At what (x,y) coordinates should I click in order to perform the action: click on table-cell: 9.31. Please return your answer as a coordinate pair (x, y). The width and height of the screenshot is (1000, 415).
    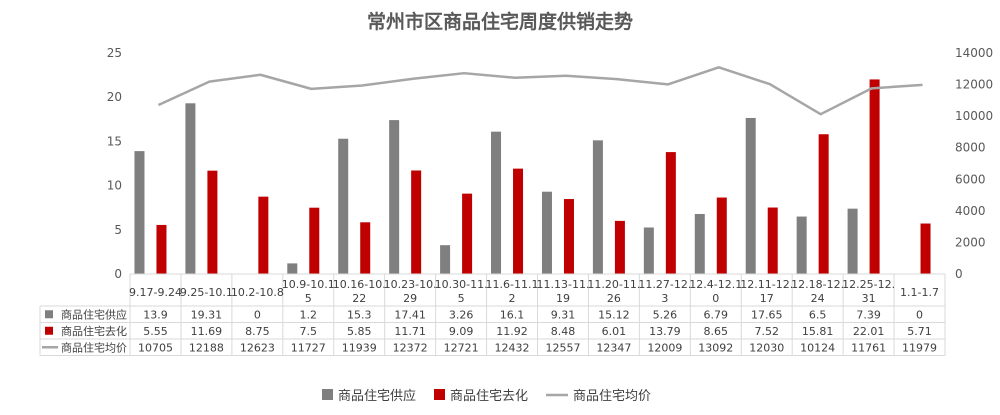
    Looking at the image, I should click on (563, 314).